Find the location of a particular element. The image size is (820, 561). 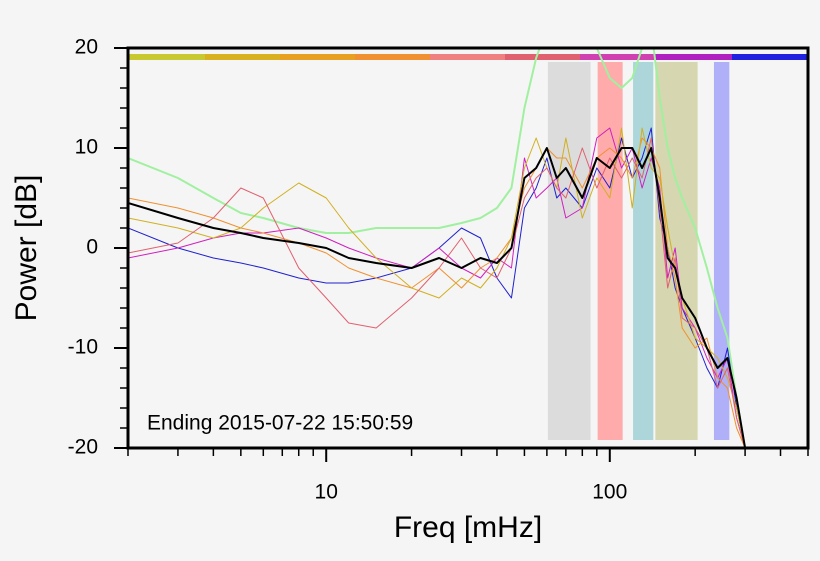

y-tick-label: 10 is located at coordinates (86, 147).